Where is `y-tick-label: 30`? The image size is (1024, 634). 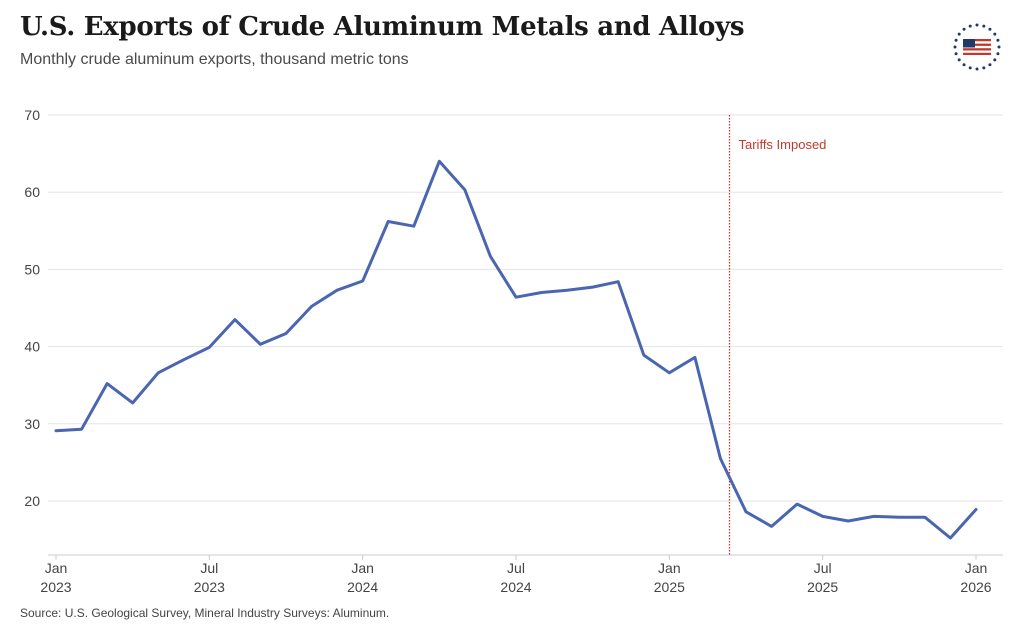 y-tick-label: 30 is located at coordinates (32, 424).